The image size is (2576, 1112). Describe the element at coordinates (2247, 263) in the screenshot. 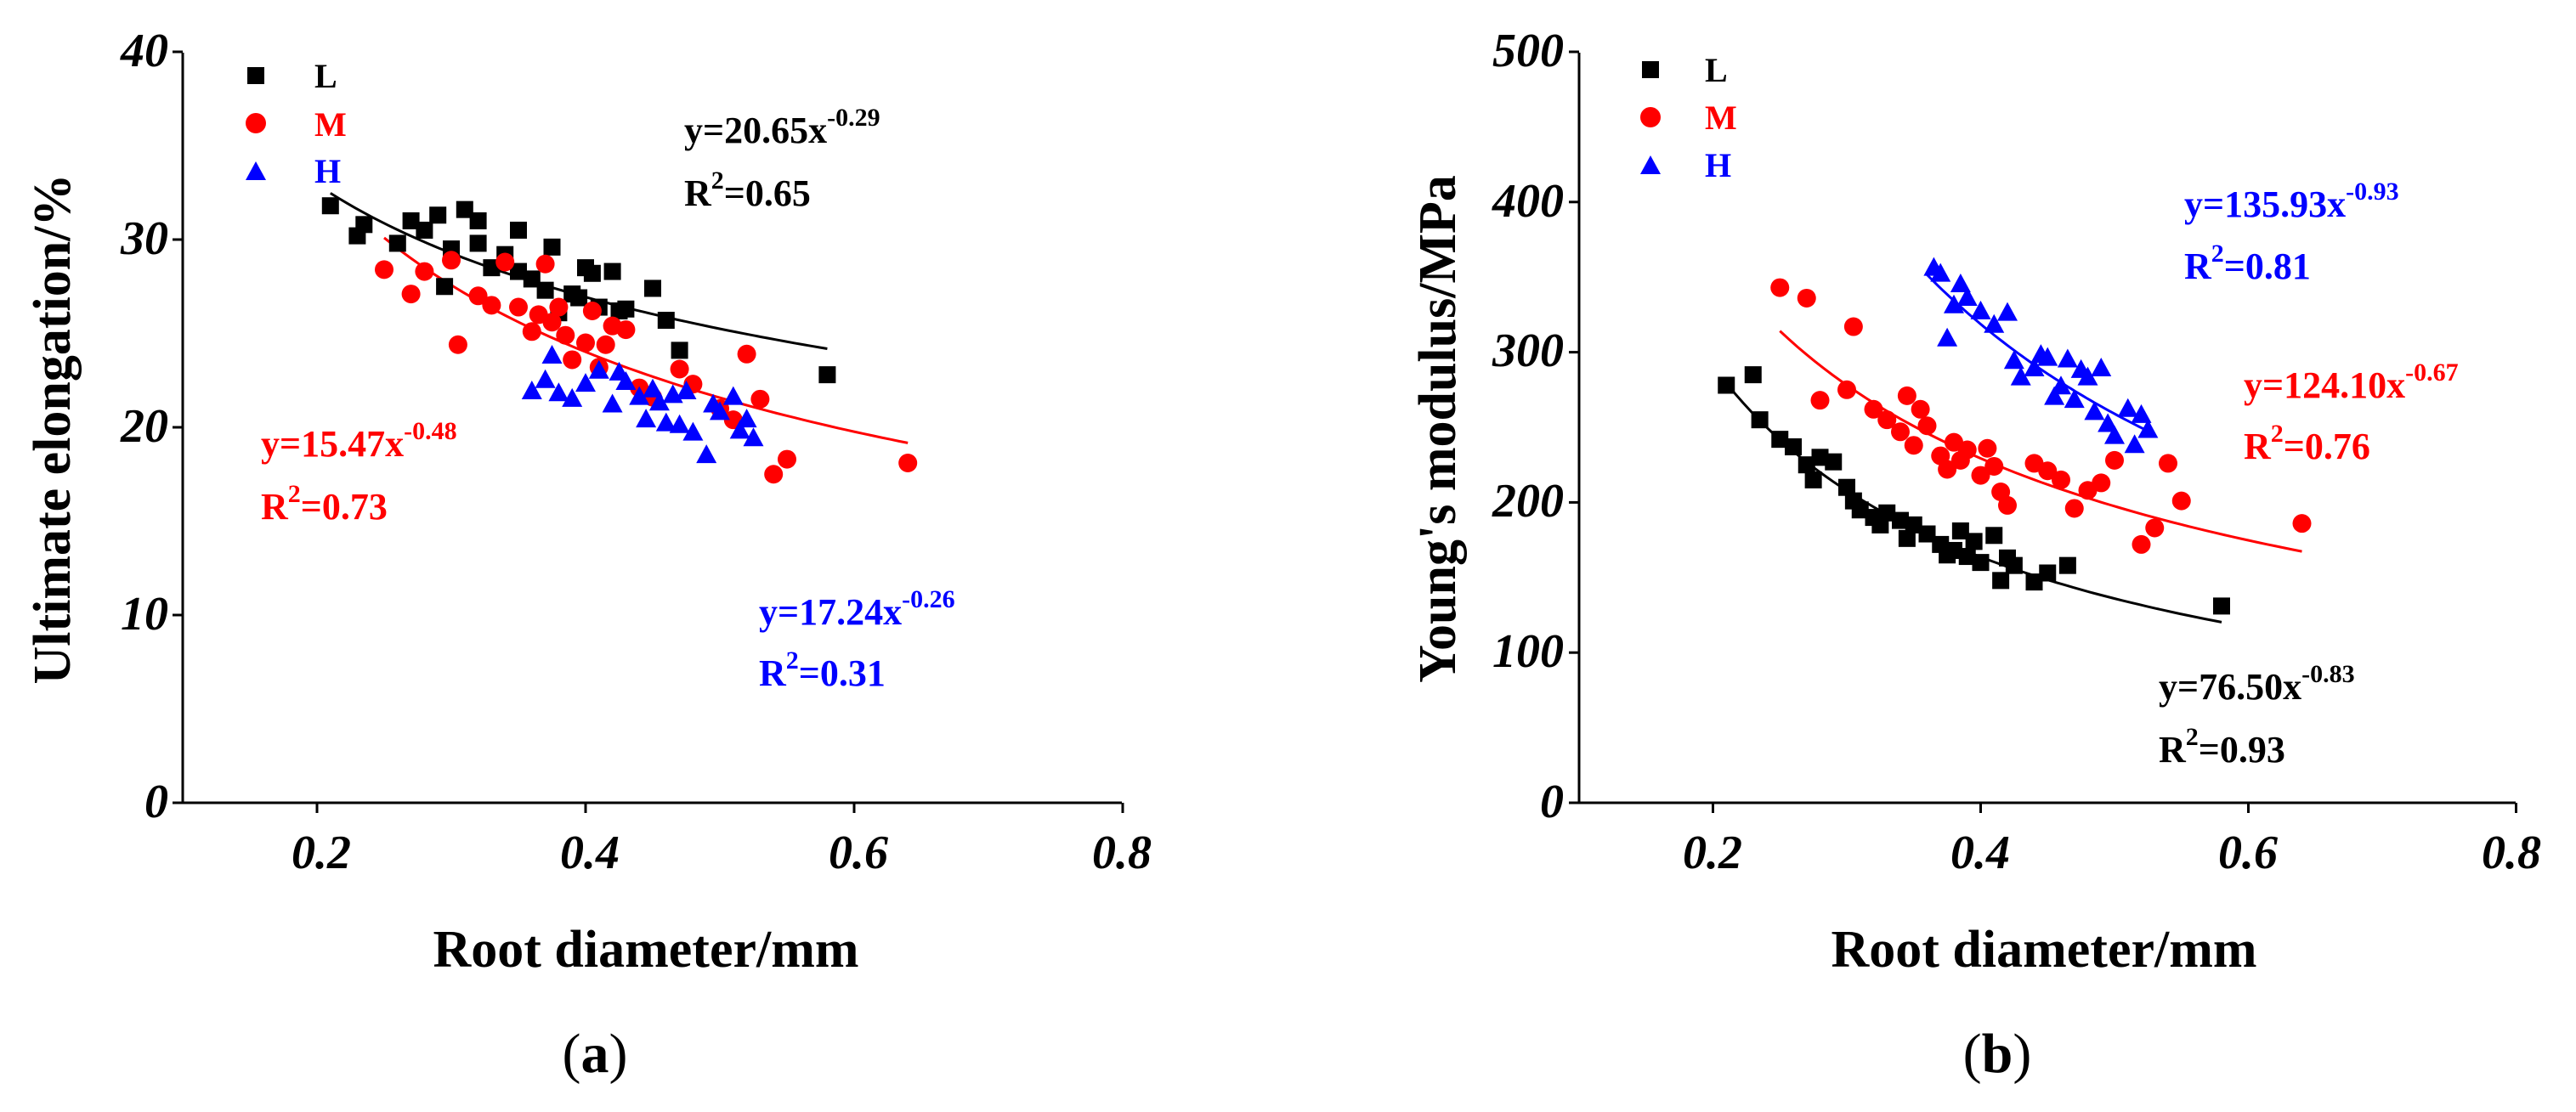

I see `r2-text: R2=0.81` at that location.